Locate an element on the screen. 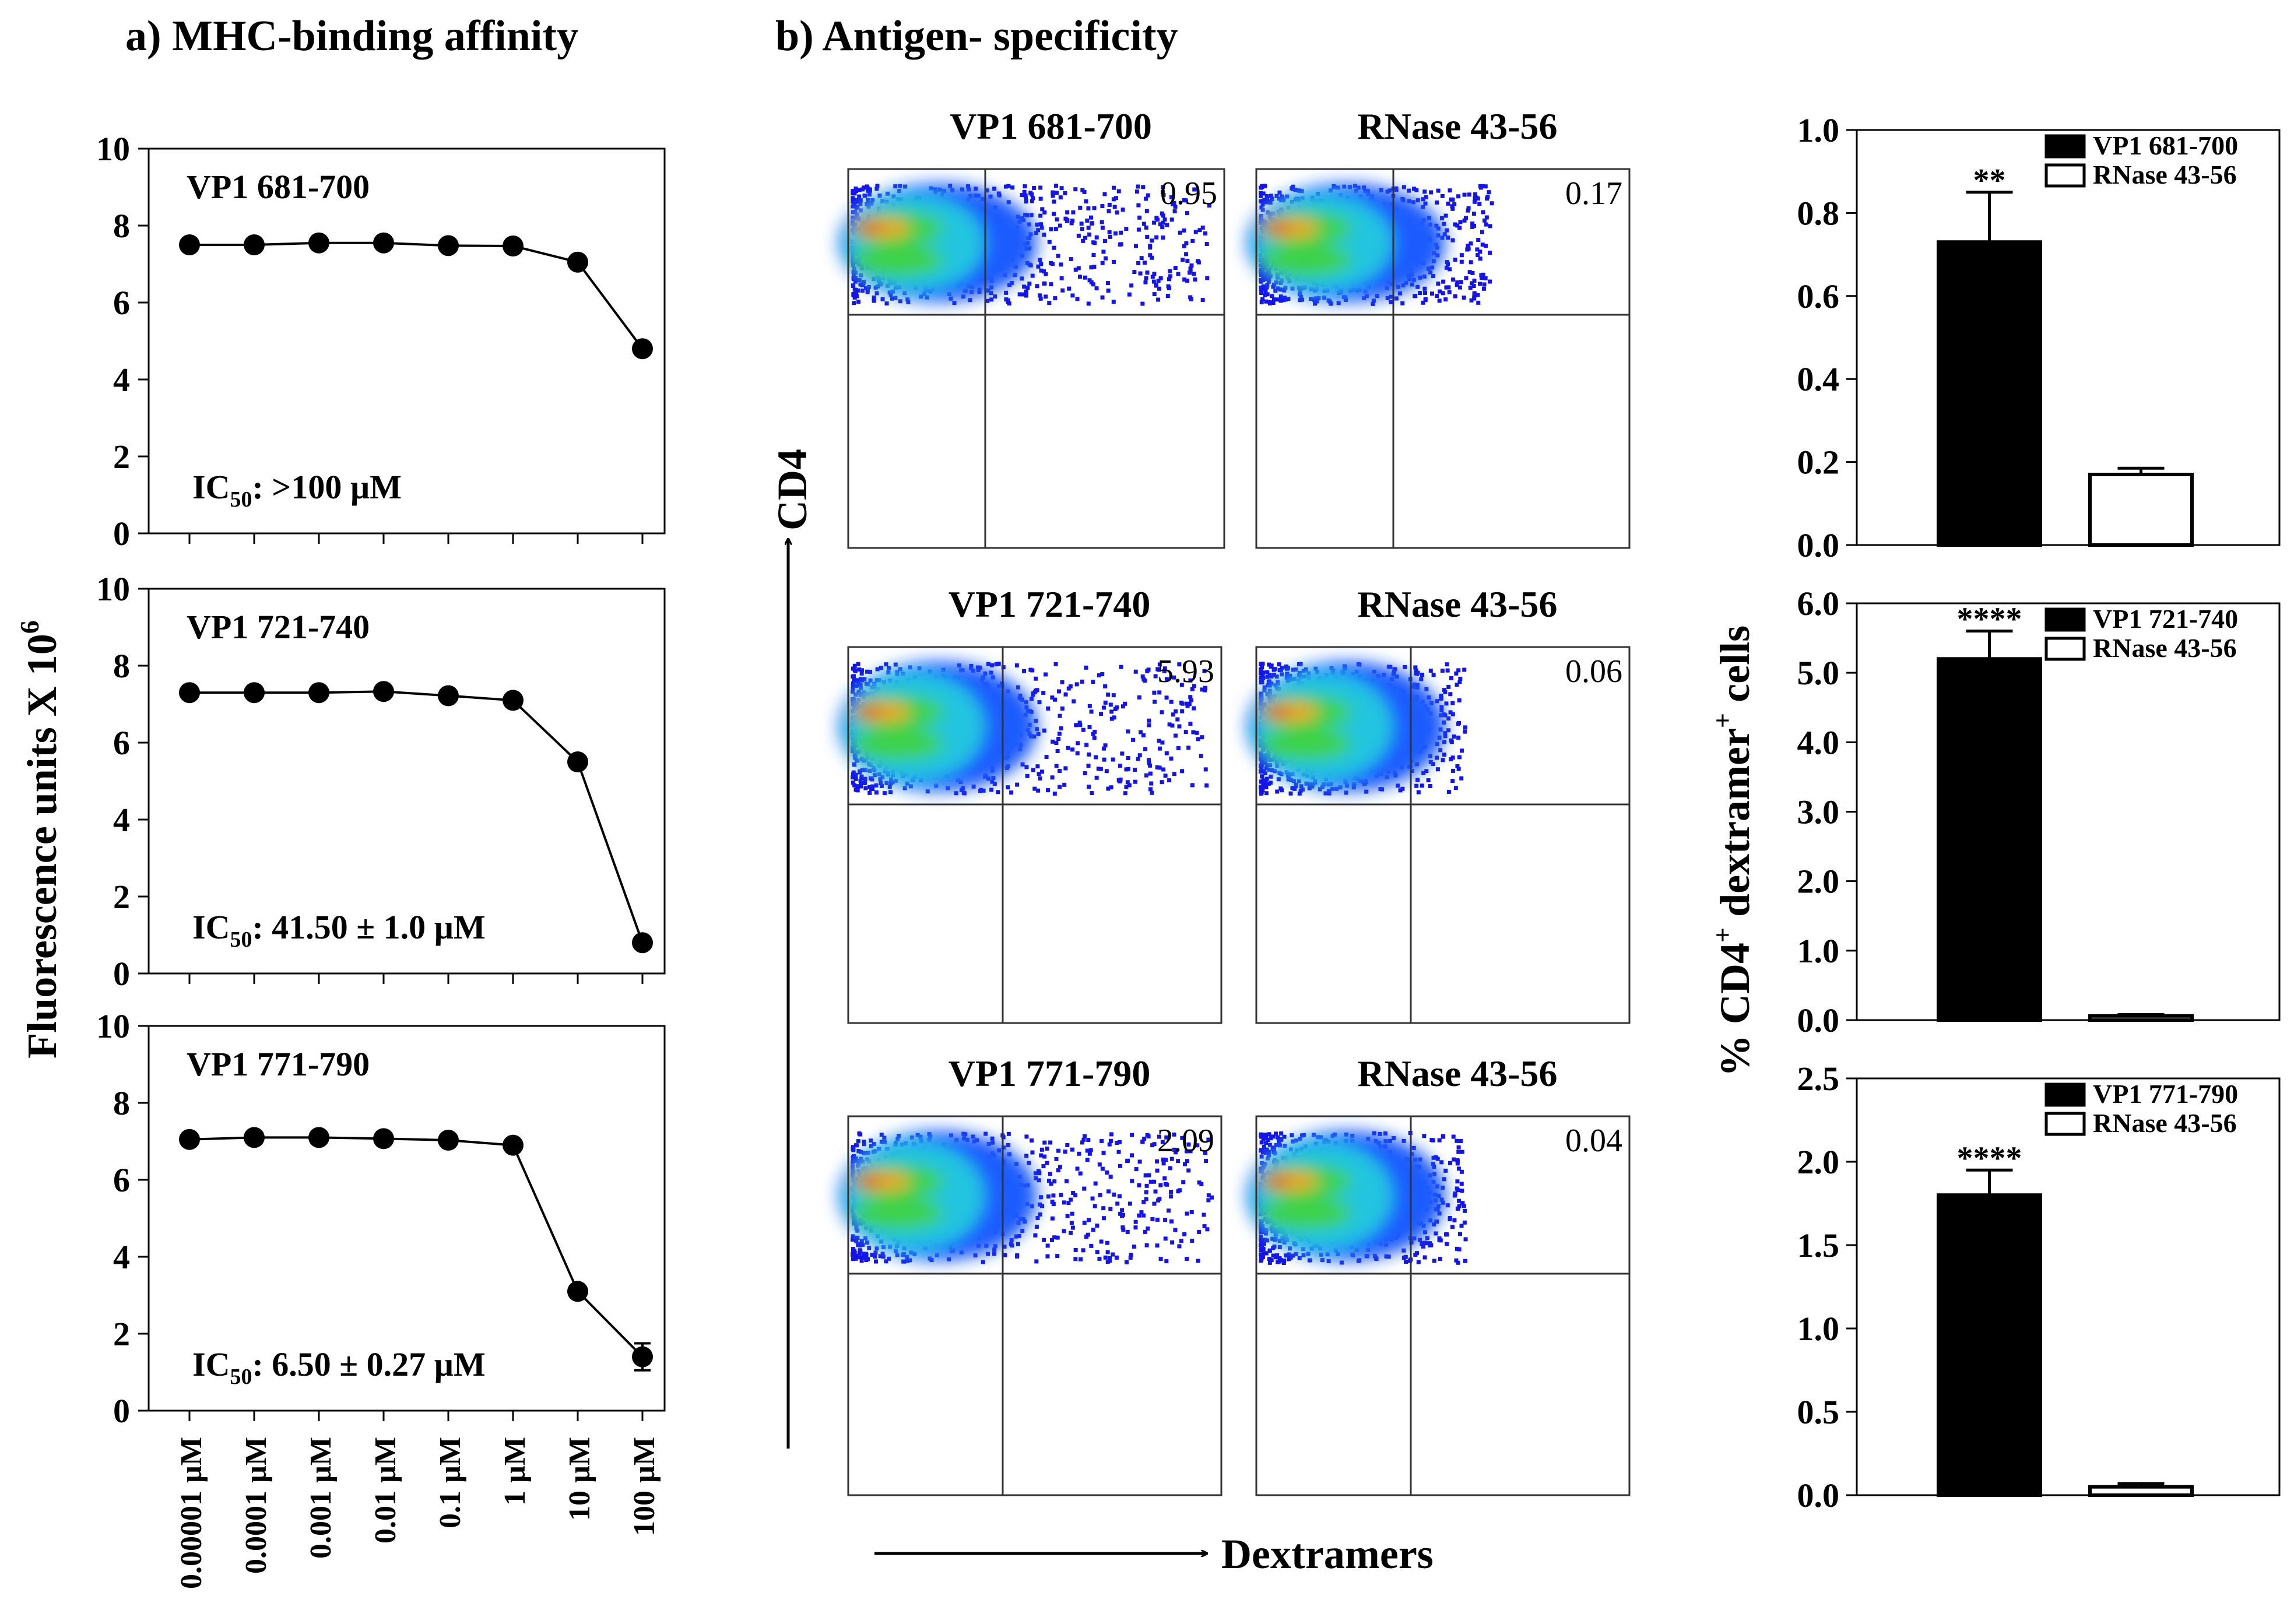  y-tick-label: 1.0 is located at coordinates (1818, 951).